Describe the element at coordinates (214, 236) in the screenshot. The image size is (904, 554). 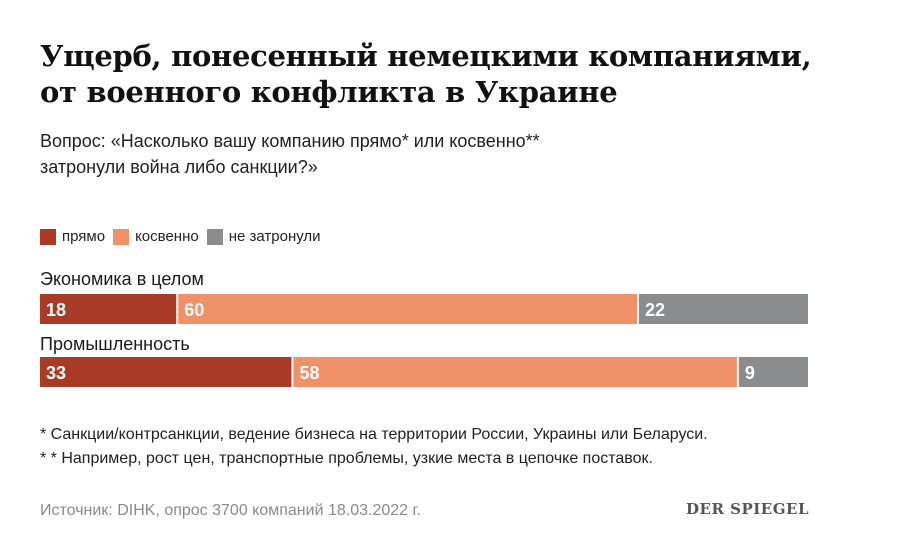
I see `legend-swatch-none` at that location.